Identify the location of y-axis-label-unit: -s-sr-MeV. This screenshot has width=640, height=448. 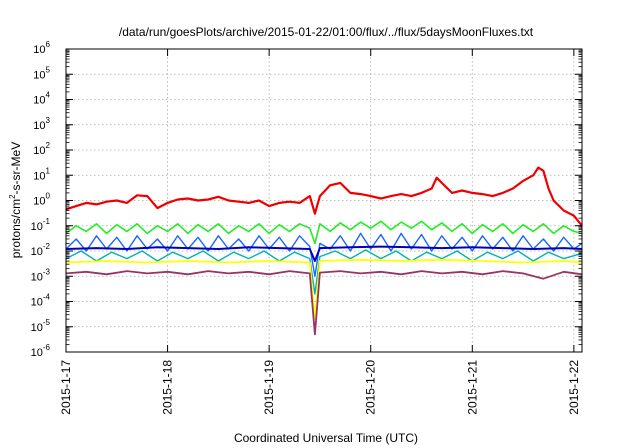
(16, 168).